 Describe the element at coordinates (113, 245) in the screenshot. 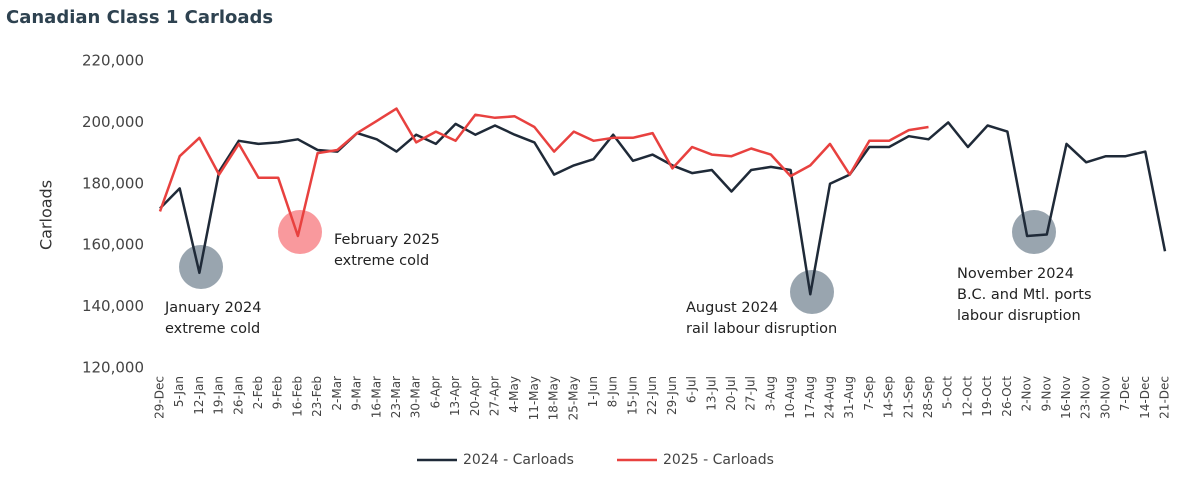

I see `y-tick-label: 160,000` at that location.